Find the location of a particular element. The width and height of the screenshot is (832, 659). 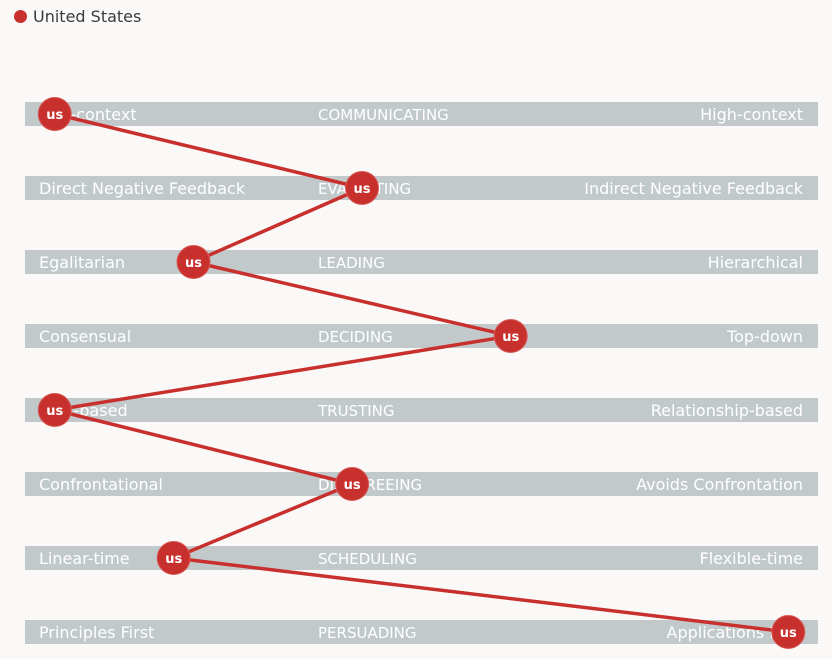

legend-label: United States is located at coordinates (87, 16).